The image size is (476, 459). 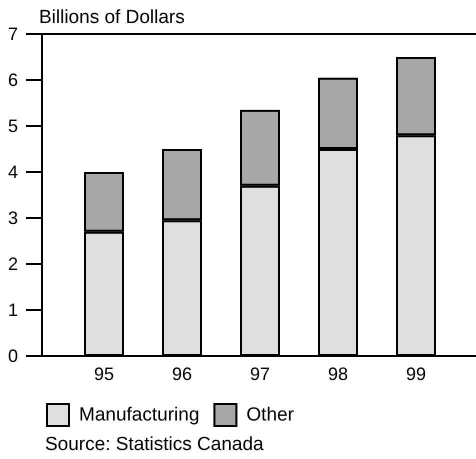 What do you see at coordinates (13, 126) in the screenshot?
I see `y-tick-label: 5` at bounding box center [13, 126].